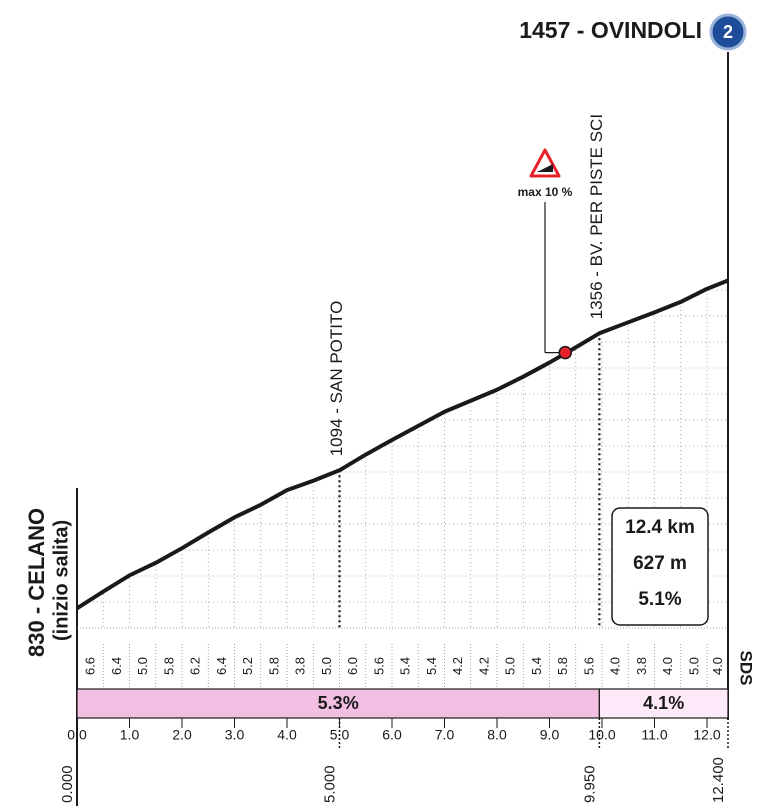  Describe the element at coordinates (61, 580) in the screenshot. I see `start-note: (inizio salita)` at that location.